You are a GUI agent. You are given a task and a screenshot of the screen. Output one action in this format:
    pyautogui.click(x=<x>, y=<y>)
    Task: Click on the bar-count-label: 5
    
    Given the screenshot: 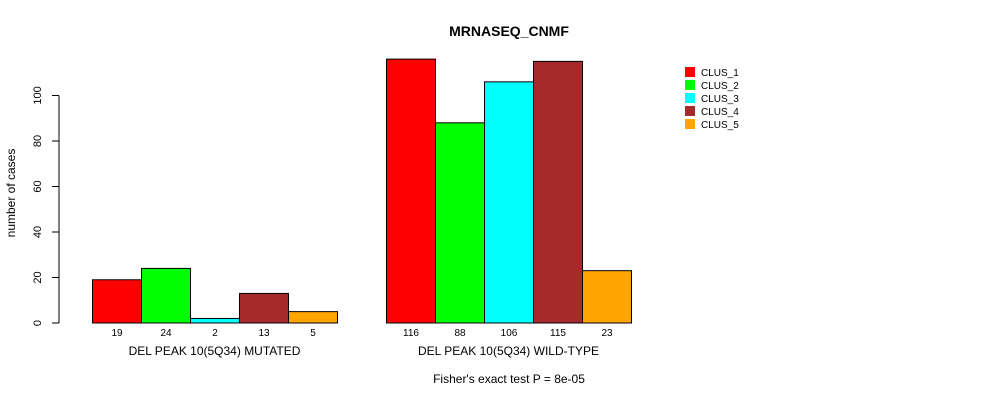 What is the action you would take?
    pyautogui.click(x=313, y=333)
    